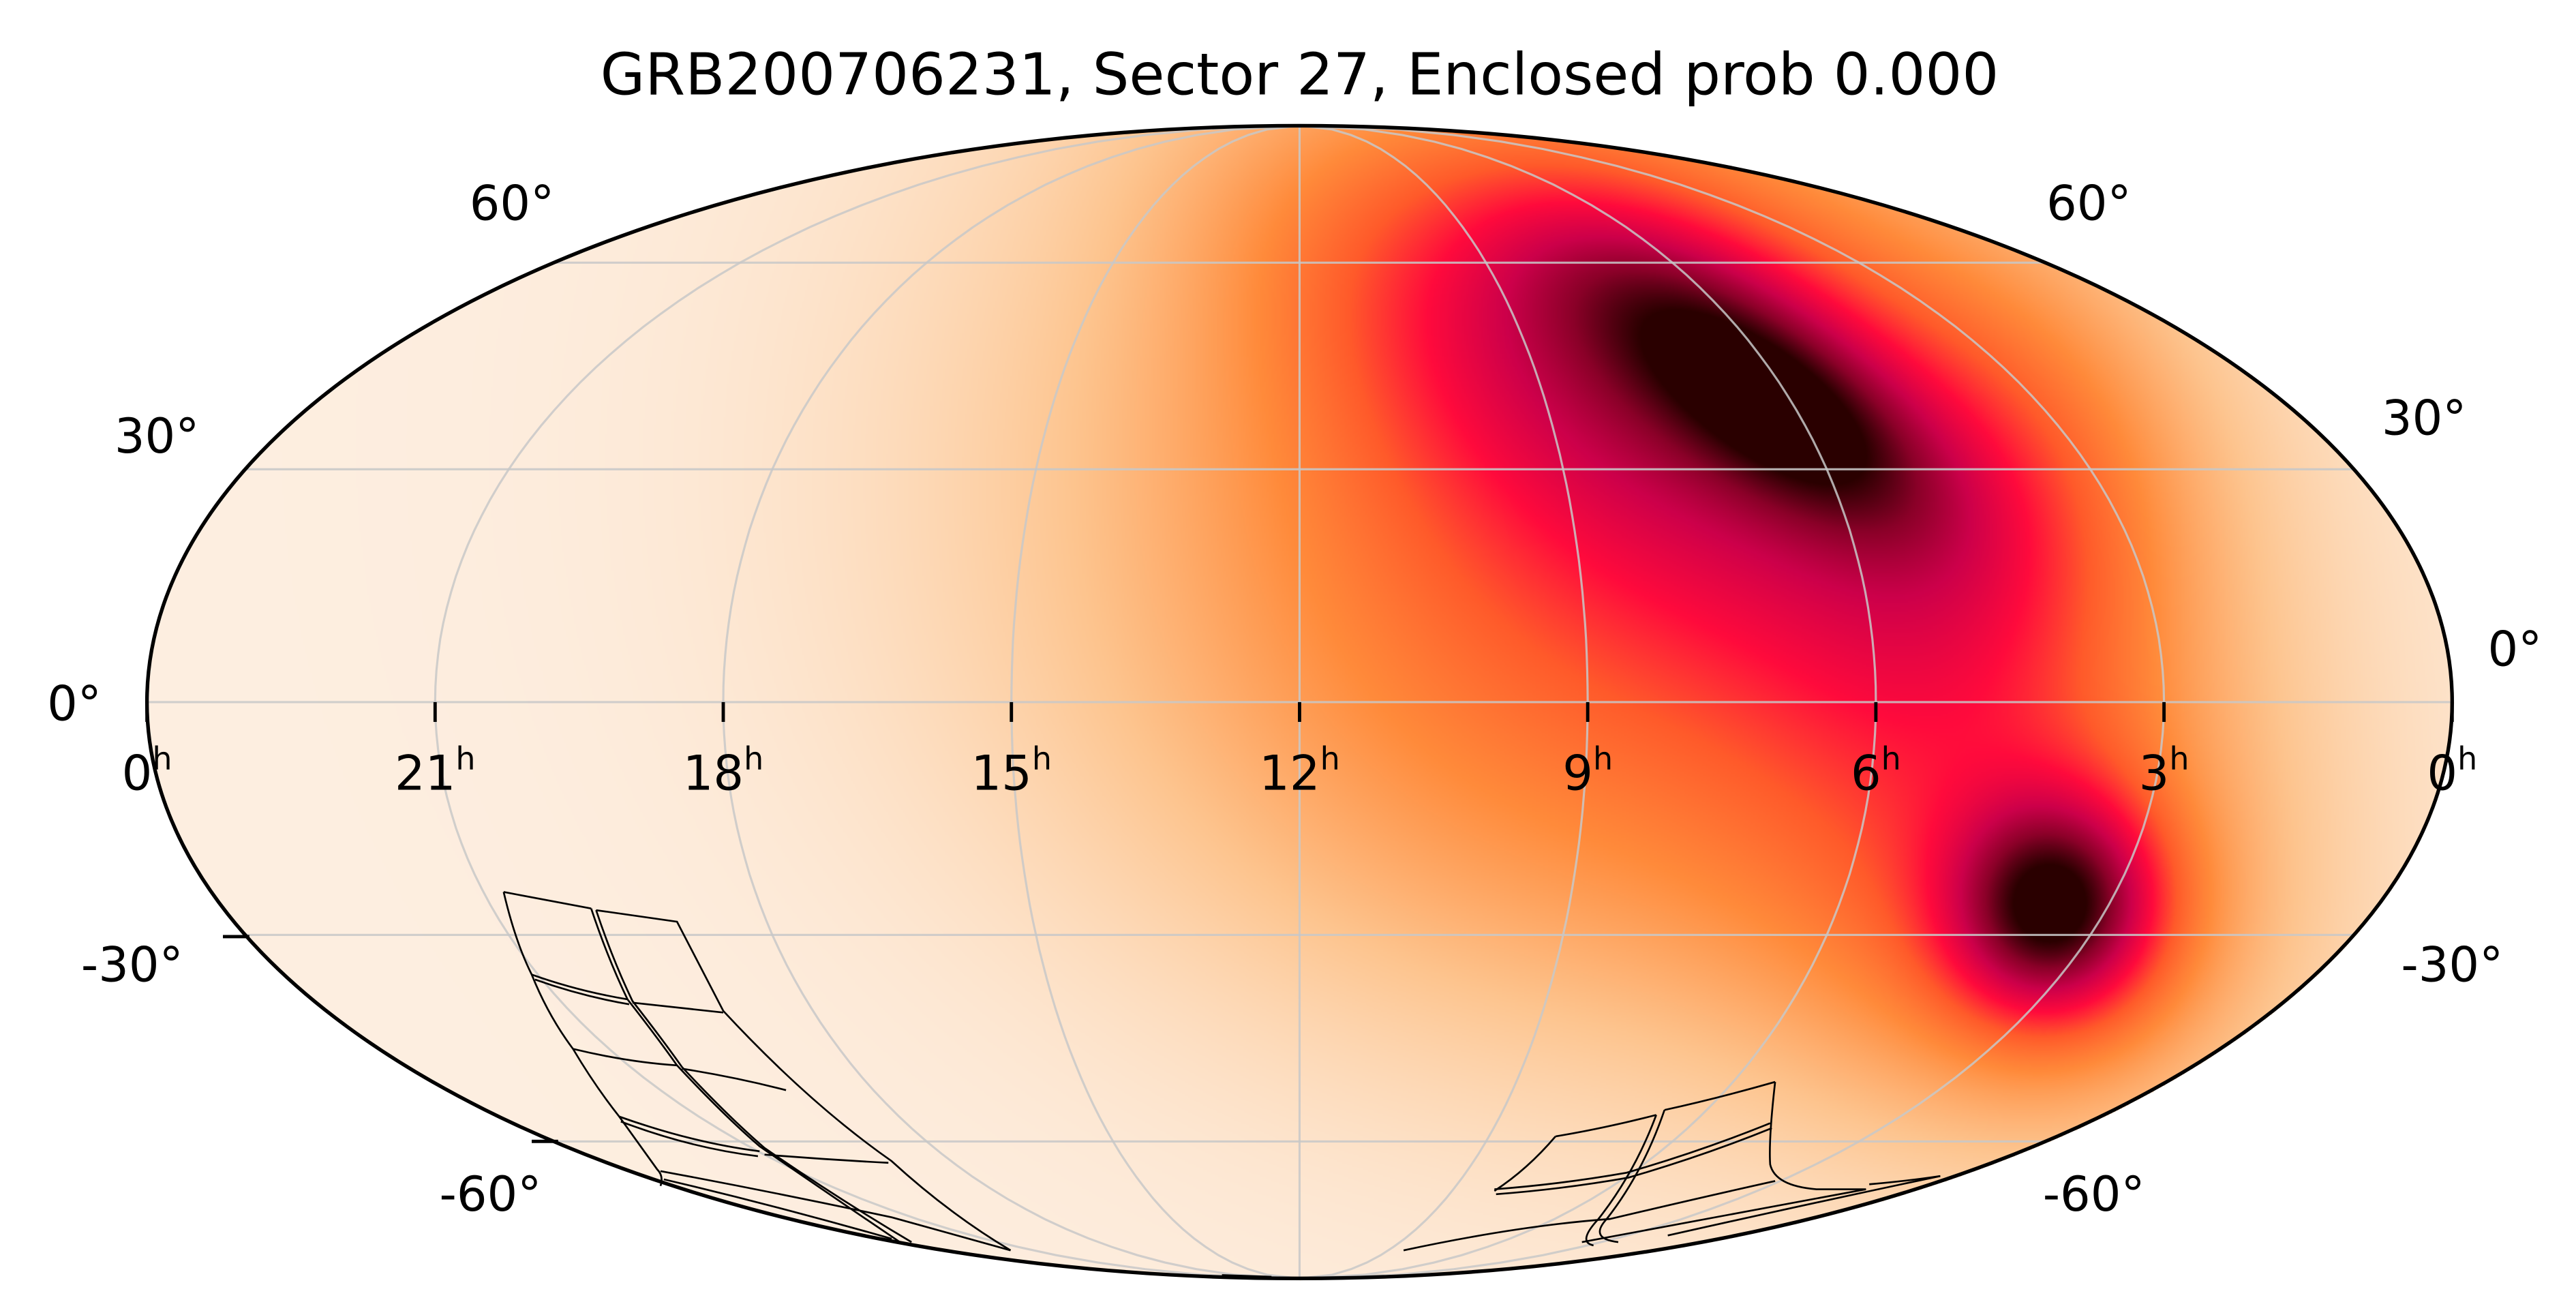 This screenshot has height=1315, width=2576. I want to click on ra-tick-value: 9, so click(1577, 773).